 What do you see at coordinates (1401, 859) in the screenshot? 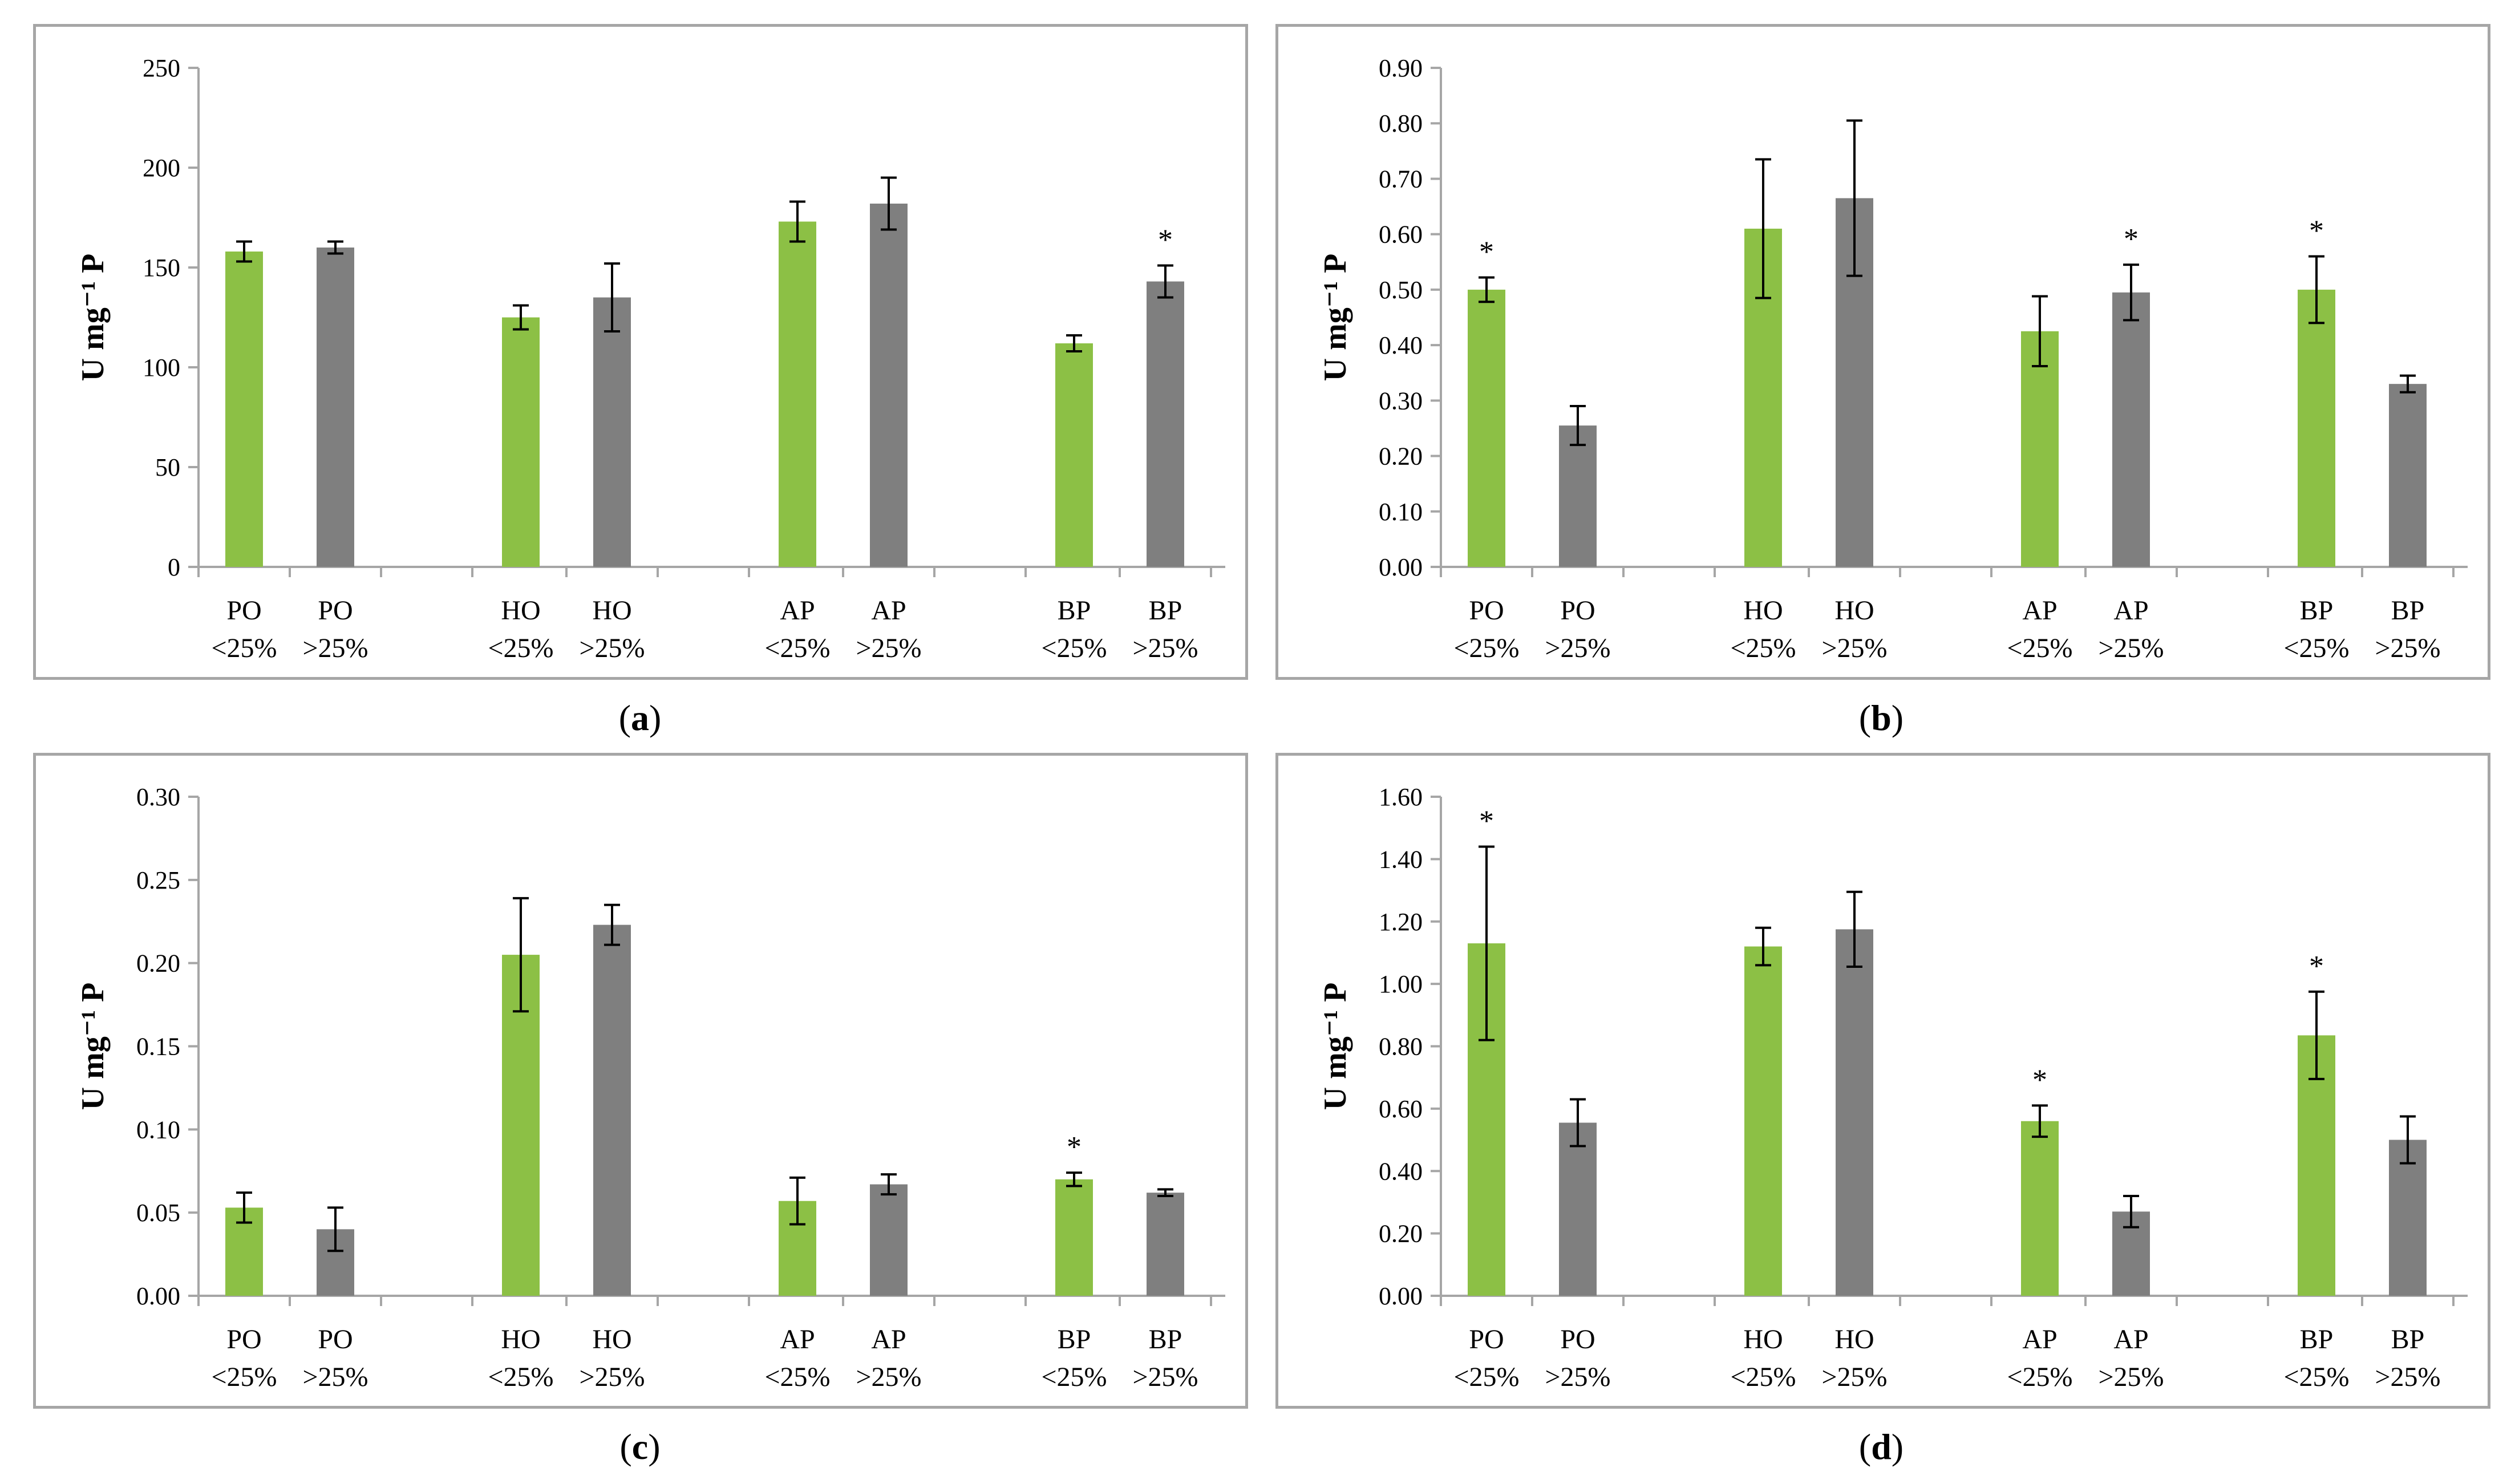
I see `y-tick-label: 1.40` at bounding box center [1401, 859].